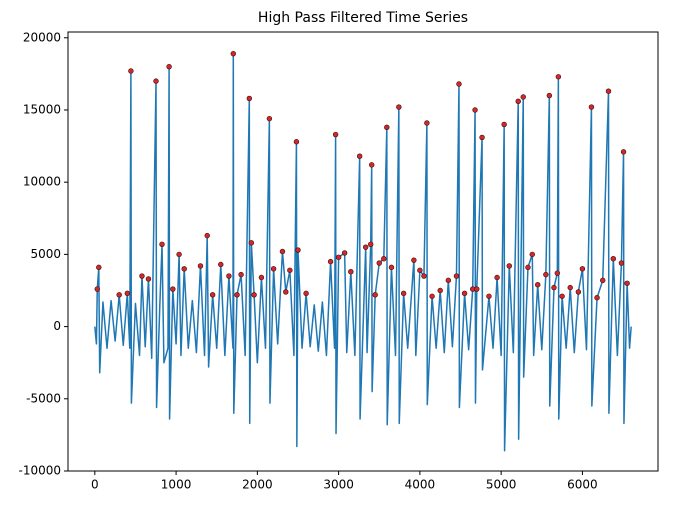  What do you see at coordinates (420, 485) in the screenshot?
I see `x-tick-label: 4000` at bounding box center [420, 485].